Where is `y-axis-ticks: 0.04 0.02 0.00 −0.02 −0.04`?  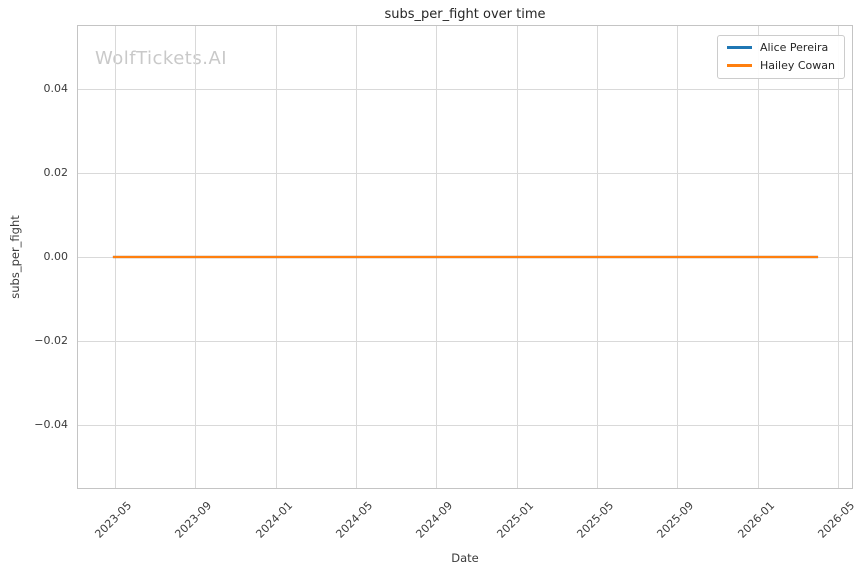 y-axis-ticks: 0.04 0.02 0.00 −0.02 −0.04 is located at coordinates (34, 257).